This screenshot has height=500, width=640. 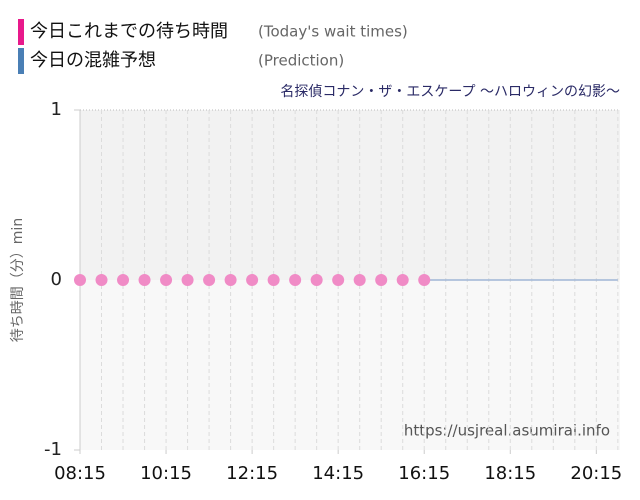 What do you see at coordinates (424, 473) in the screenshot?
I see `x-tick-label: 16:15` at bounding box center [424, 473].